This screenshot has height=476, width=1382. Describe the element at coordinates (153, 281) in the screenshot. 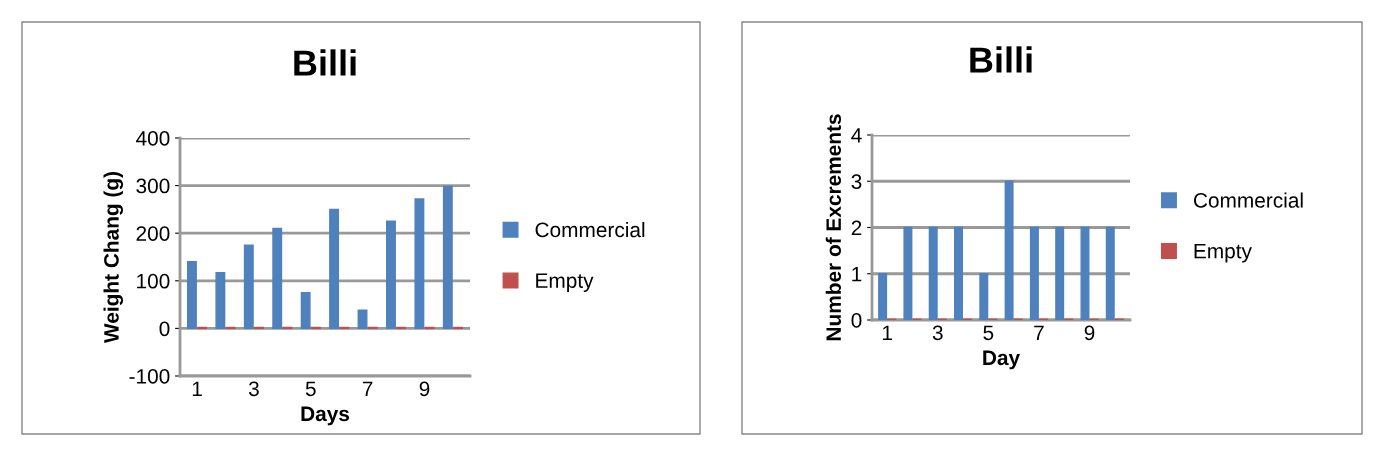

I see `y-tick-label: 100` at that location.